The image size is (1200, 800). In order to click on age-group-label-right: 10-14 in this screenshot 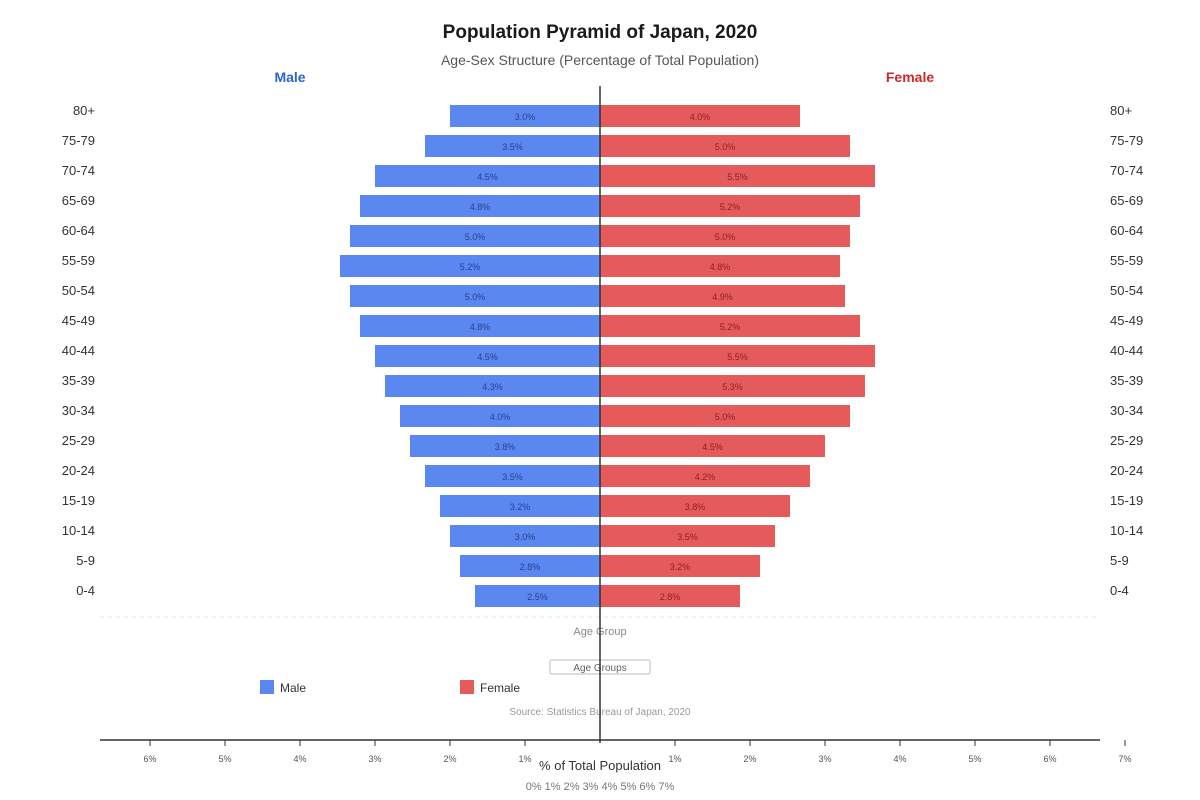, I will do `click(1126, 530)`.